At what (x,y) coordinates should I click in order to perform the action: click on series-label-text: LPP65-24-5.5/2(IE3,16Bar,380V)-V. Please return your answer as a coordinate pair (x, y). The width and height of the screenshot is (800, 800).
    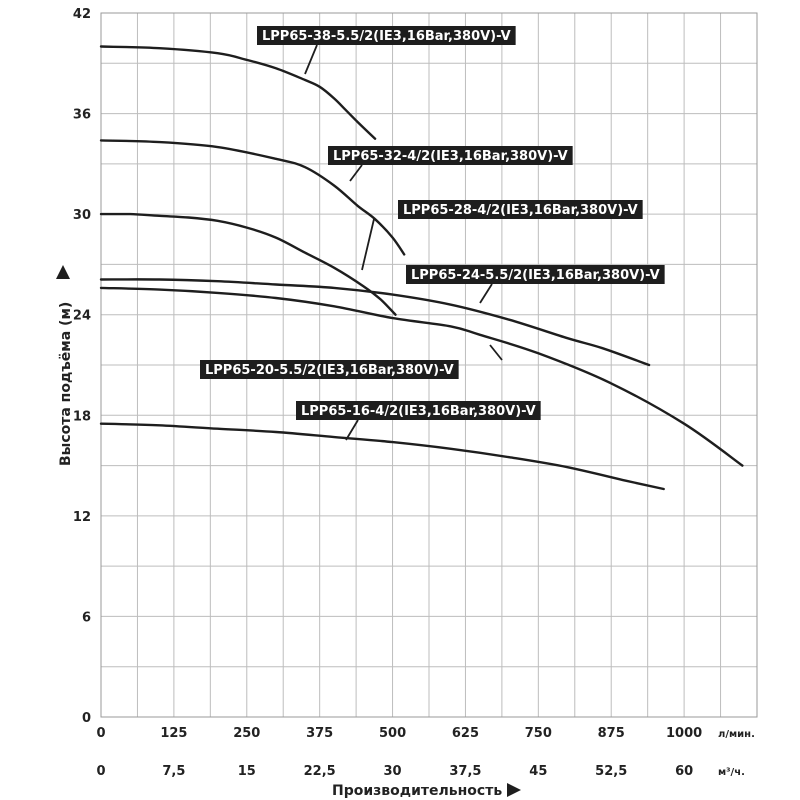
    Looking at the image, I should click on (535, 275).